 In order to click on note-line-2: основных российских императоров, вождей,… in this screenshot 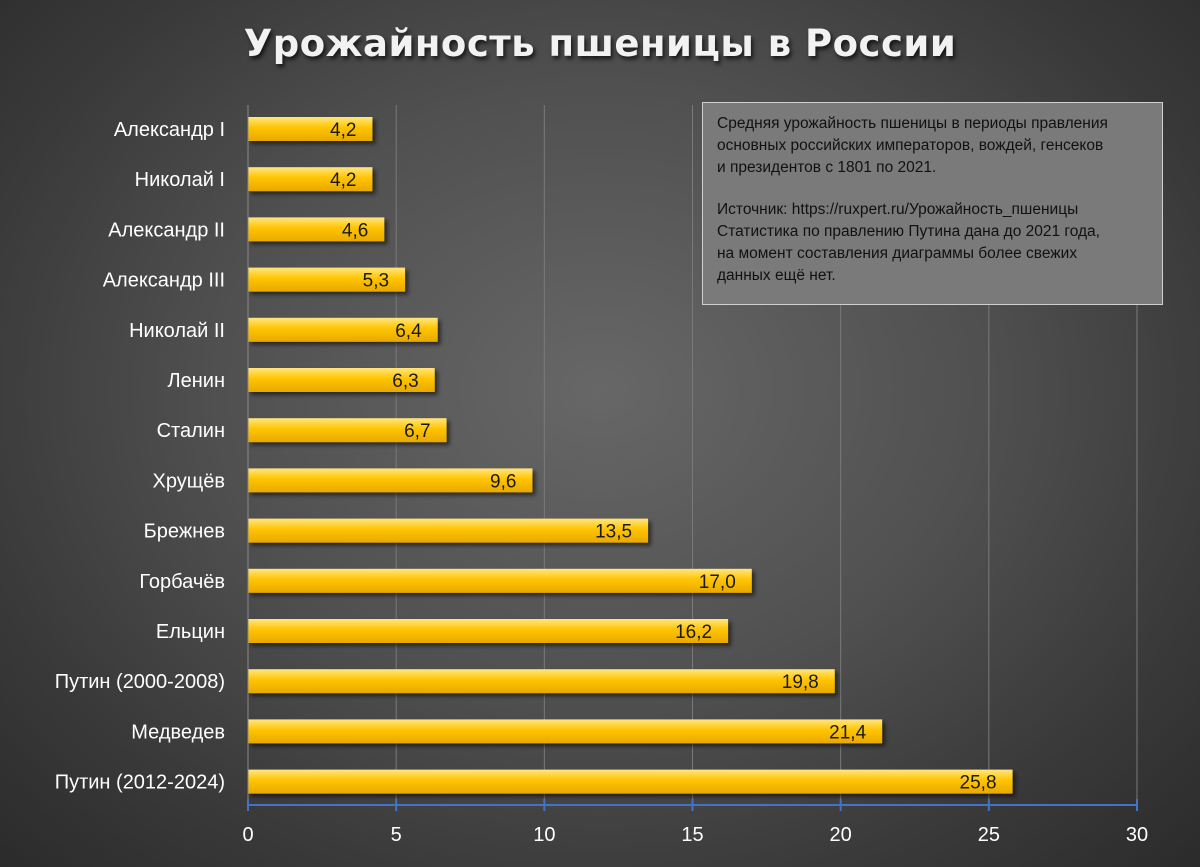, I will do `click(910, 145)`.